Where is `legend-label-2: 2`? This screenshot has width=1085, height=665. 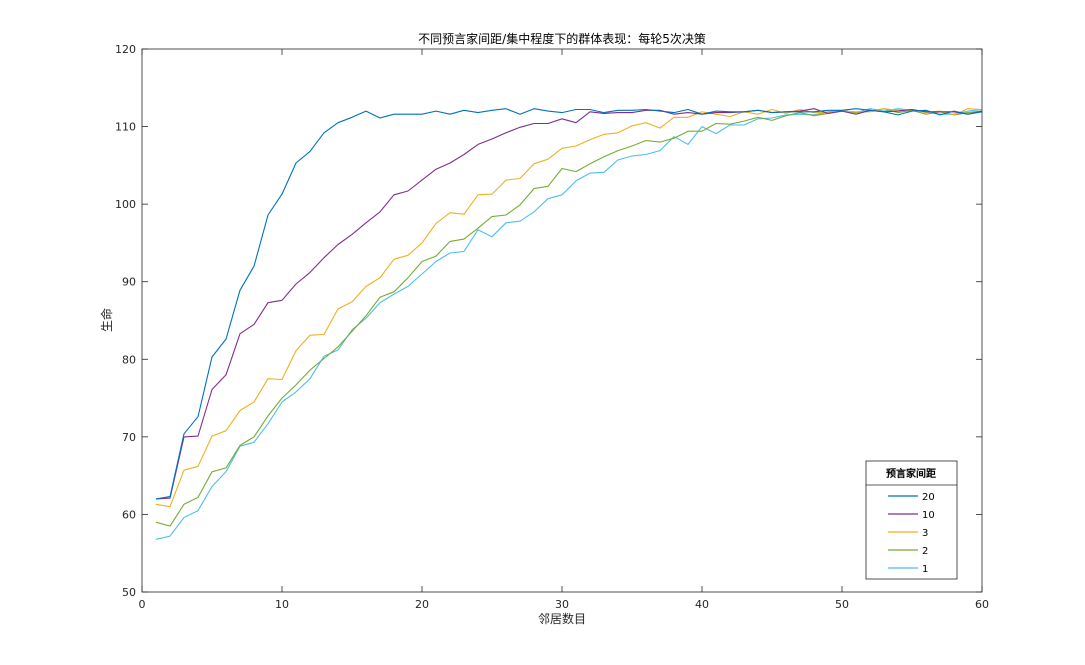
legend-label-2: 2 is located at coordinates (925, 551).